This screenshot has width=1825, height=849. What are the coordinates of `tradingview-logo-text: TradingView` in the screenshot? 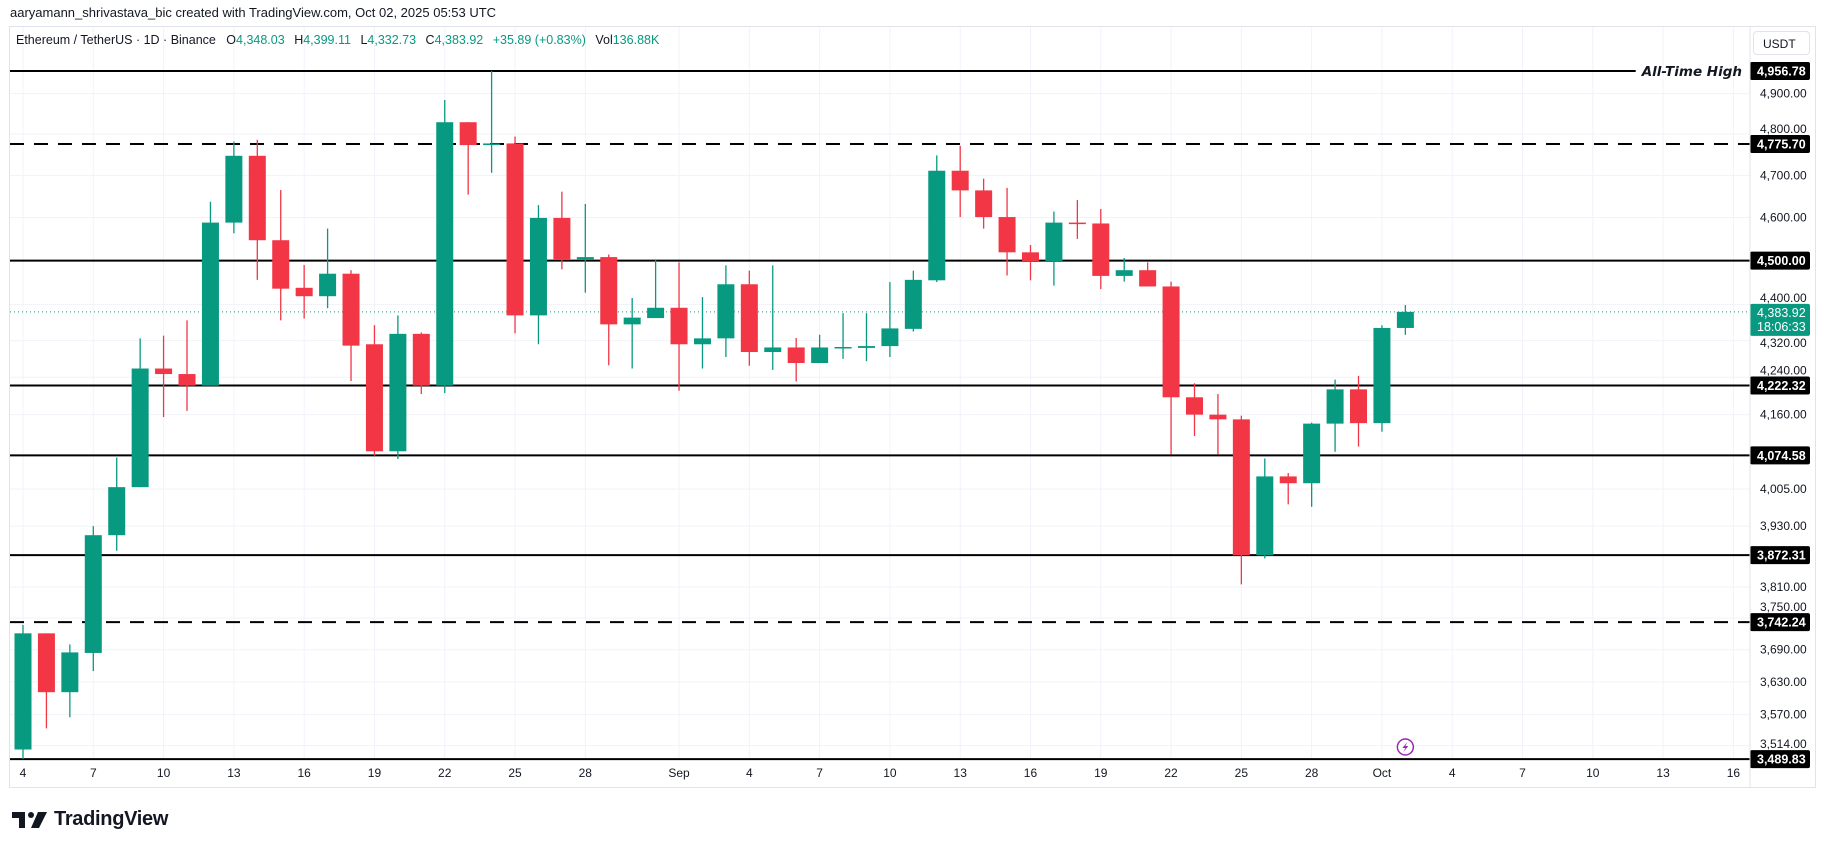 It's located at (111, 819).